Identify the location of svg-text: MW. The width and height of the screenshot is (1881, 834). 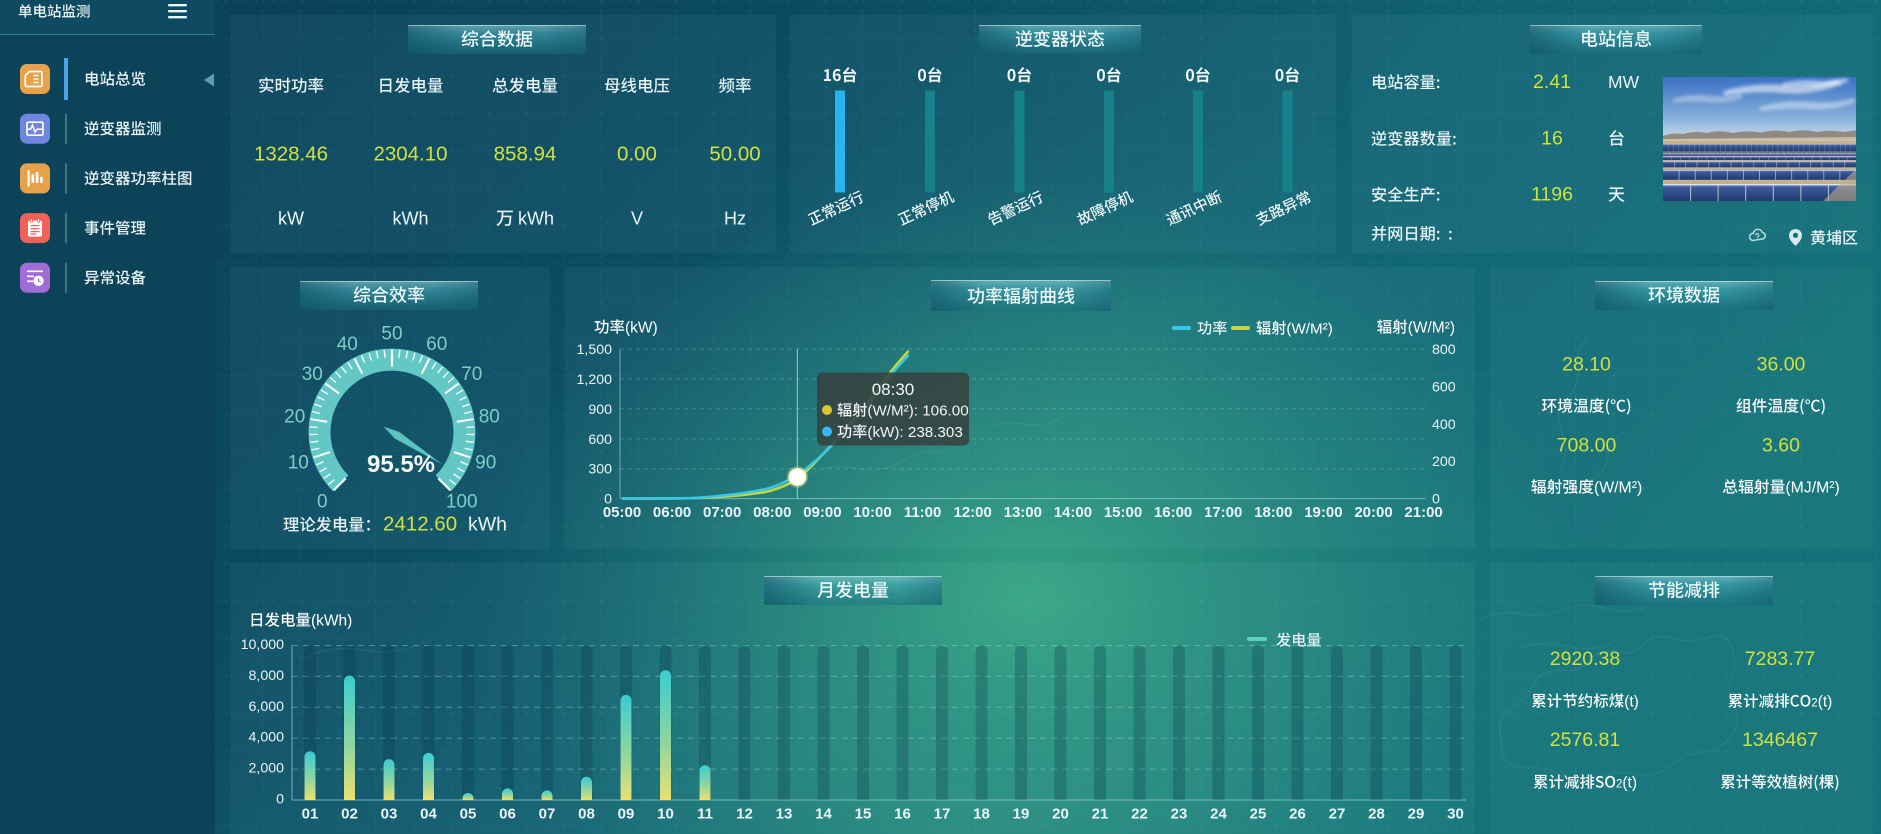
(1624, 82).